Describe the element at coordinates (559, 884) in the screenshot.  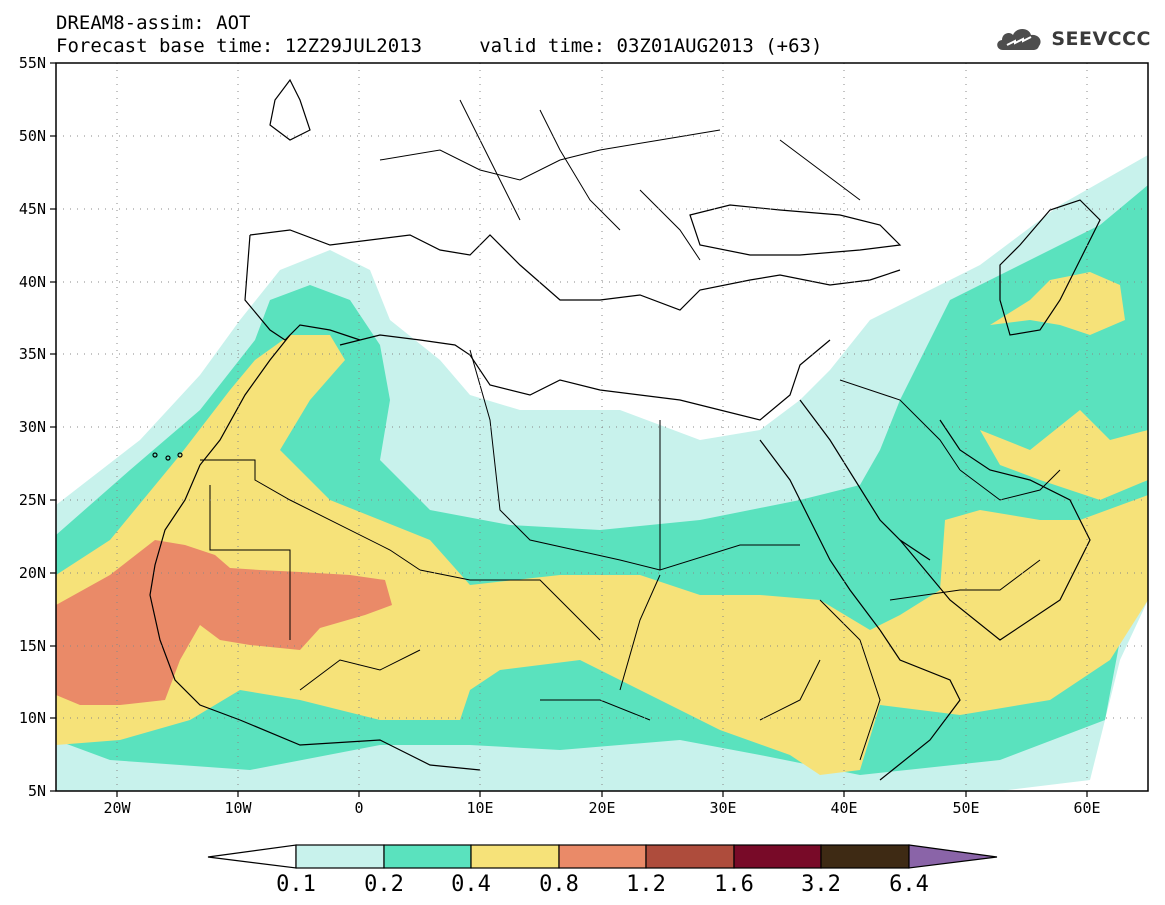
I see `colorbar-label: 0.8` at that location.